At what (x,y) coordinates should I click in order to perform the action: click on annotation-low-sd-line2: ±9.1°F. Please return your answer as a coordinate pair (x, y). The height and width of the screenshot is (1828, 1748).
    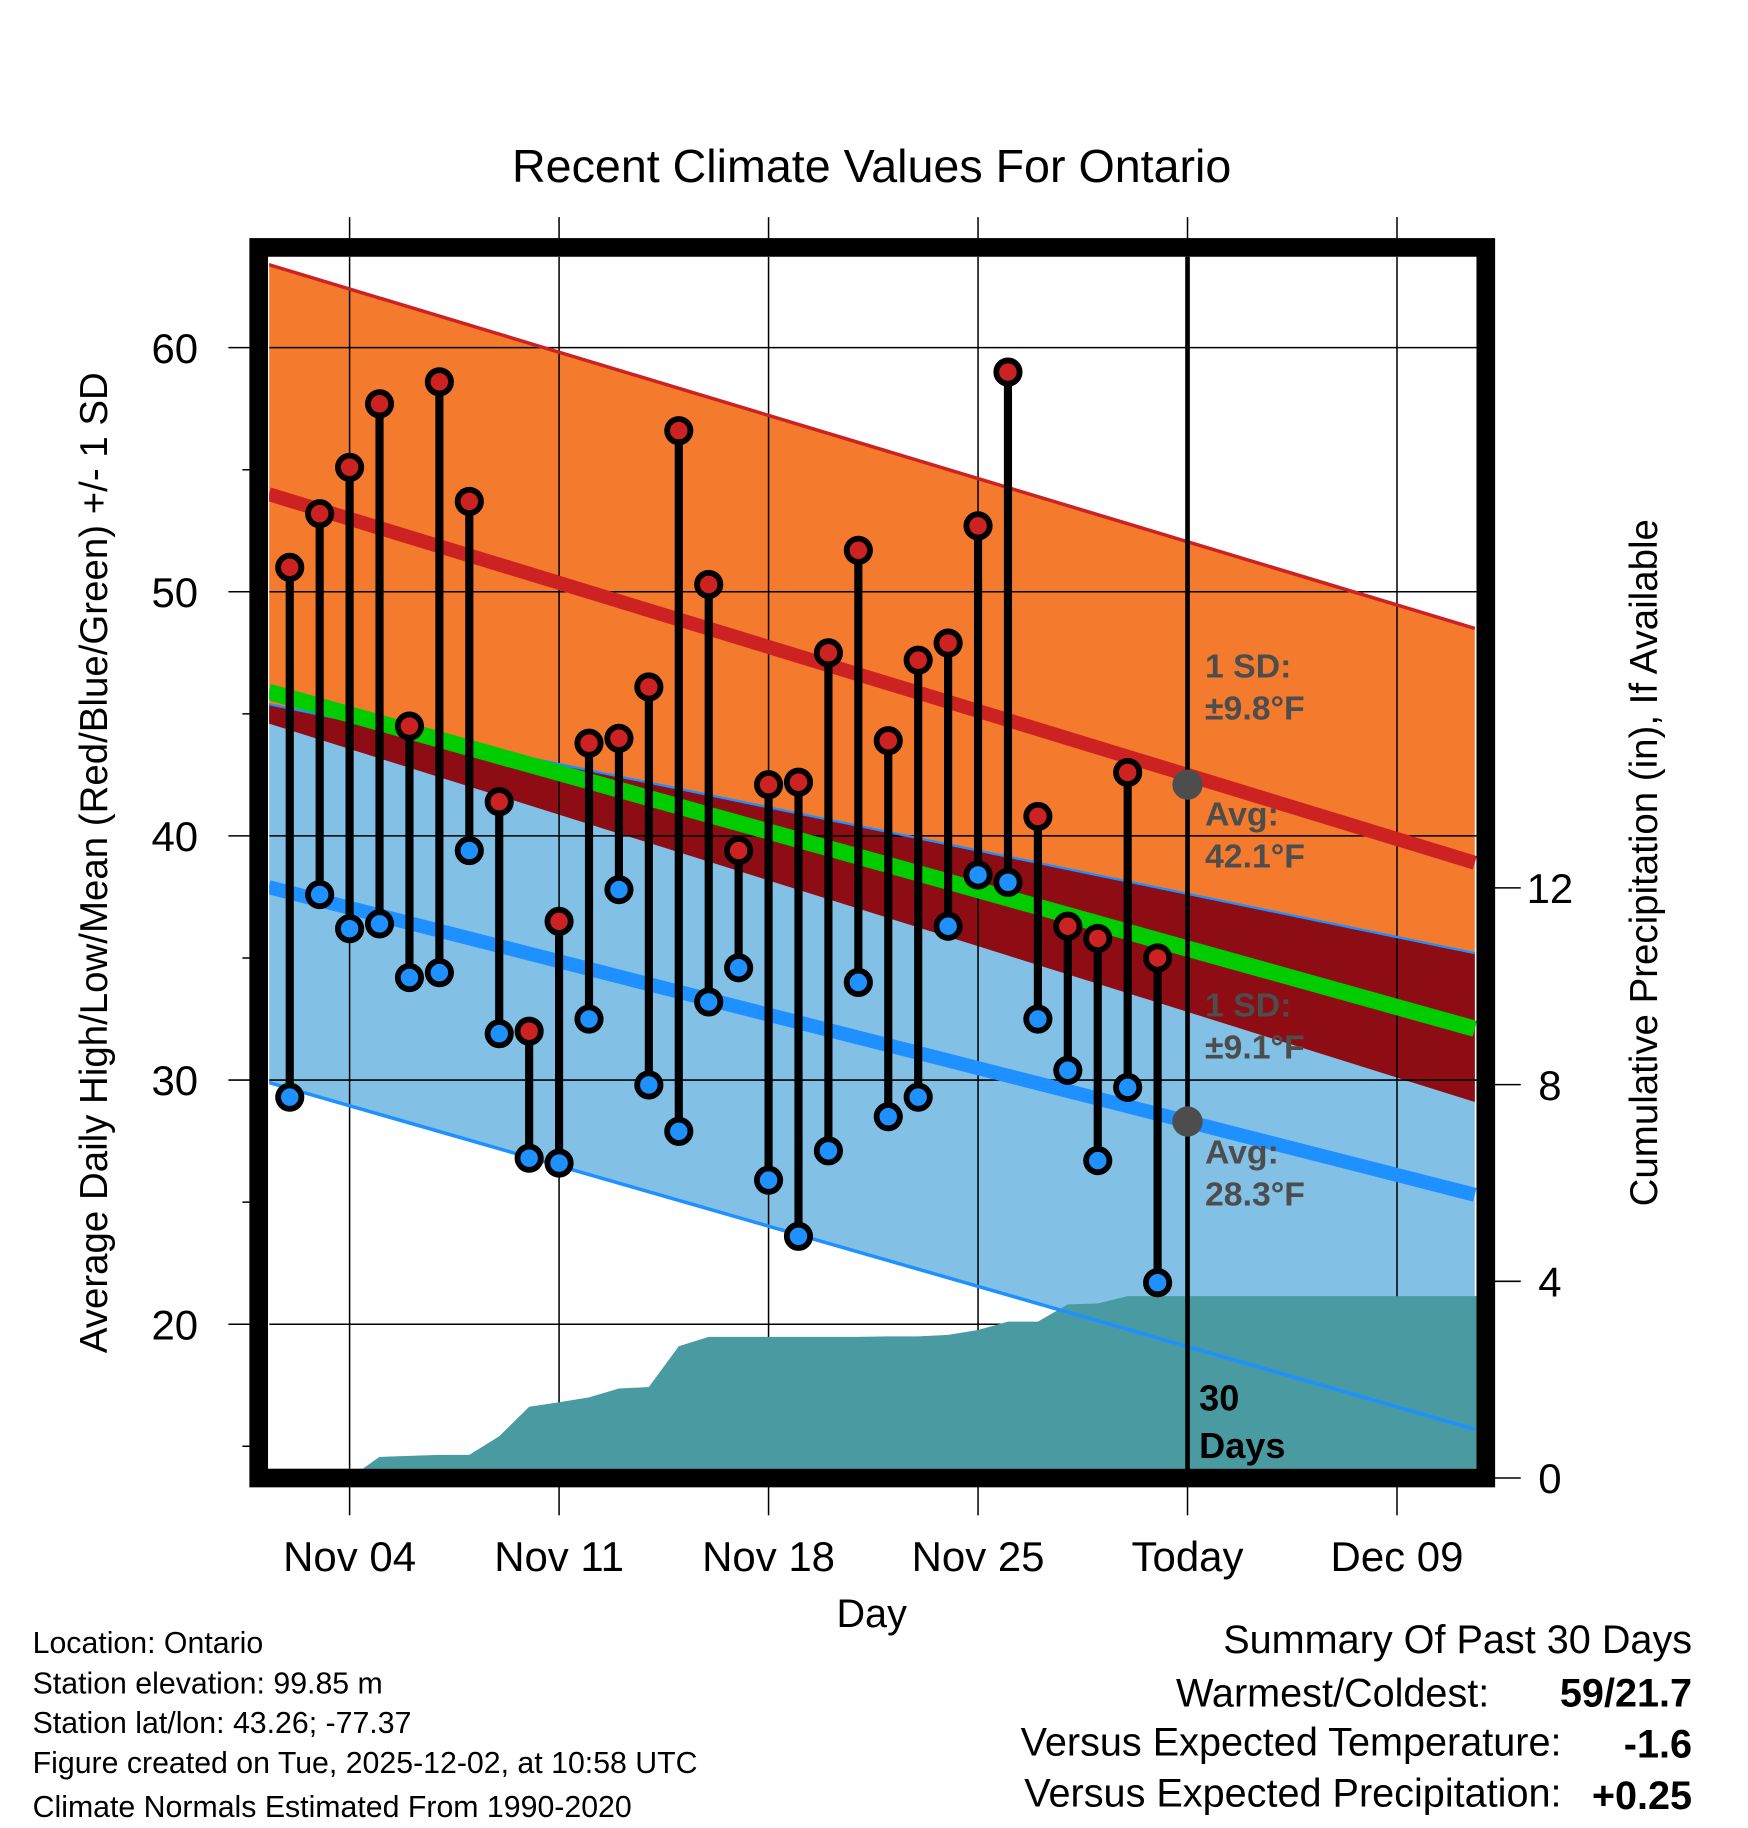
    Looking at the image, I should click on (1255, 1048).